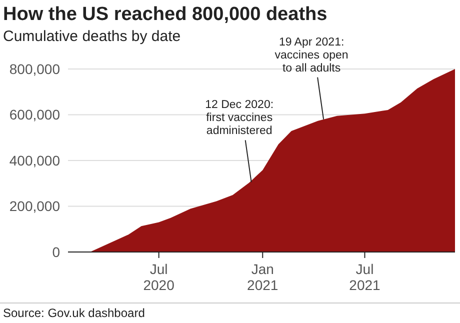  Describe the element at coordinates (262, 277) in the screenshot. I see `x-tick-label: Jan 2021` at that location.